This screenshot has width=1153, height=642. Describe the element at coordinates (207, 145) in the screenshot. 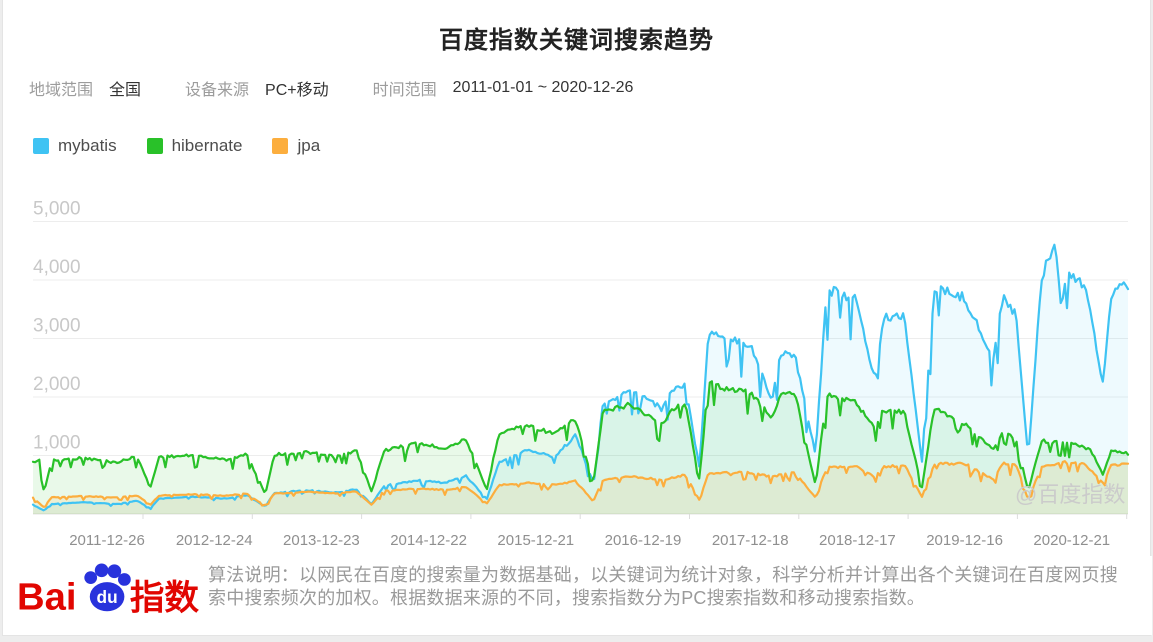

I see `legend-label: hibernate` at that location.